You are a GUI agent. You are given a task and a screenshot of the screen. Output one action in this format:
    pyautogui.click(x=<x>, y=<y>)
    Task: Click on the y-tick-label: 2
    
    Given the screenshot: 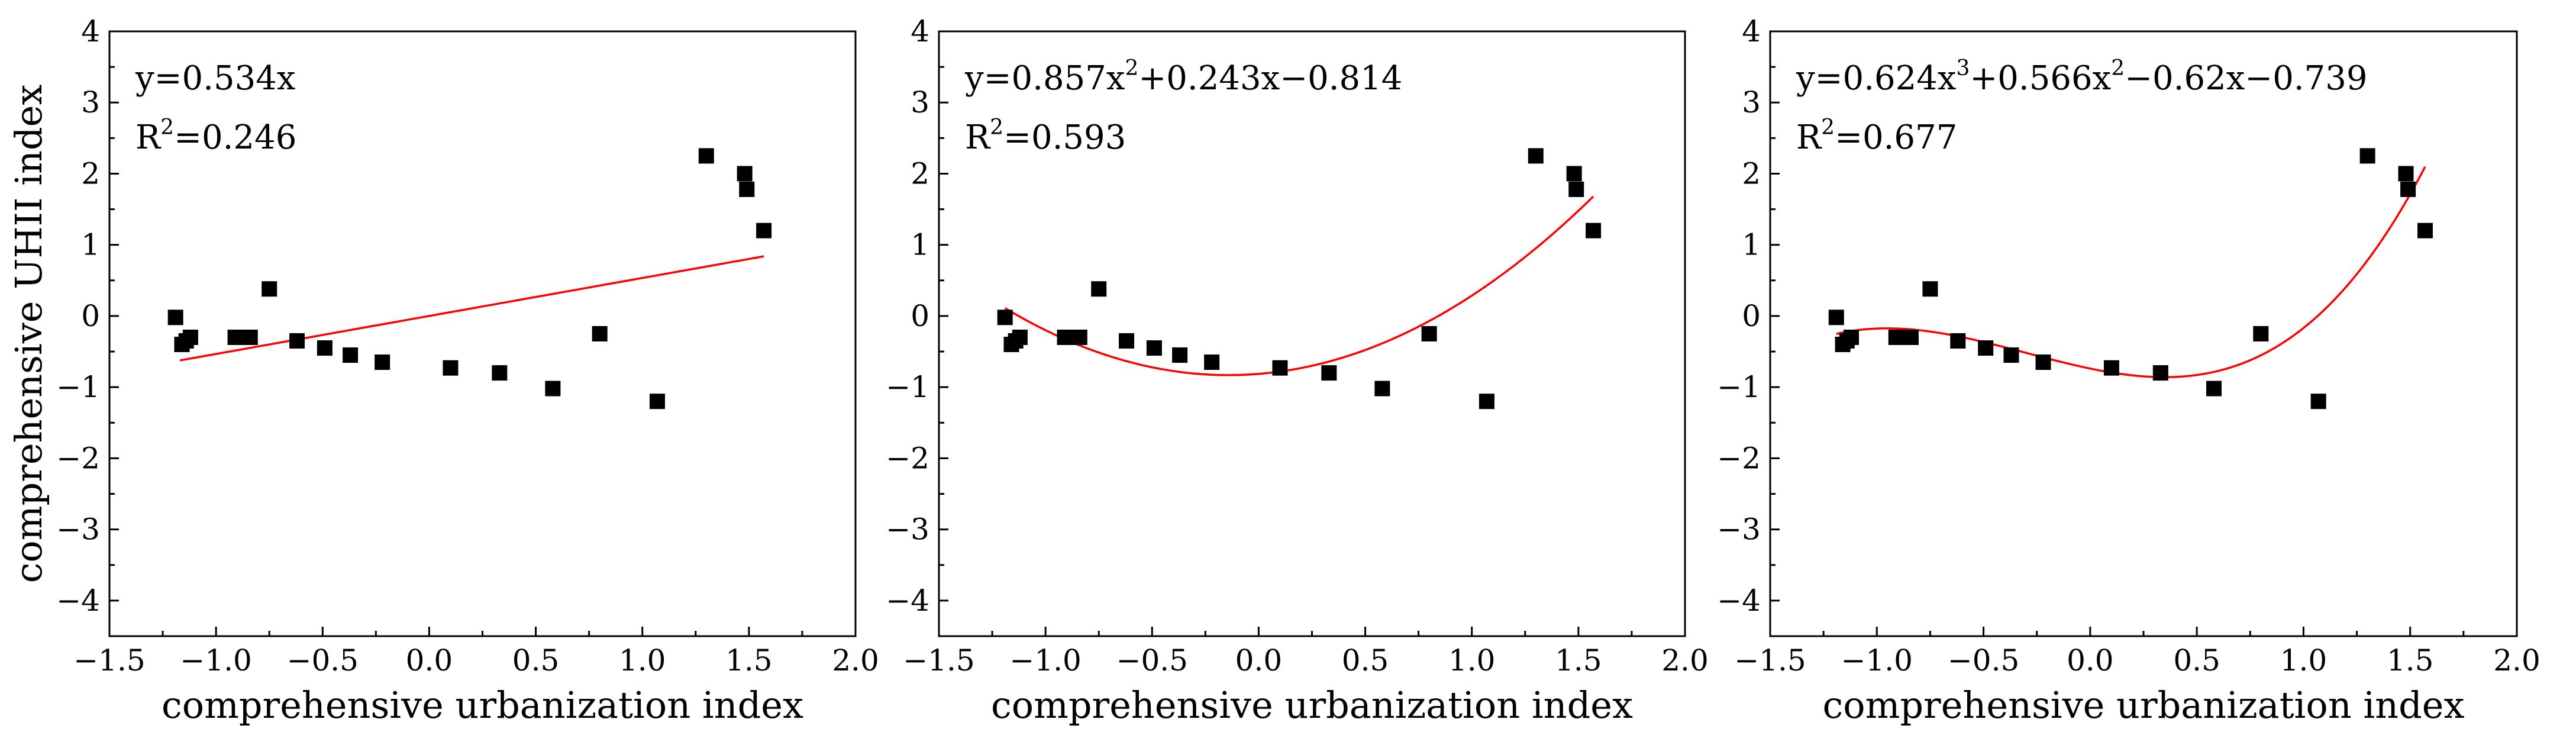 What is the action you would take?
    pyautogui.click(x=91, y=173)
    